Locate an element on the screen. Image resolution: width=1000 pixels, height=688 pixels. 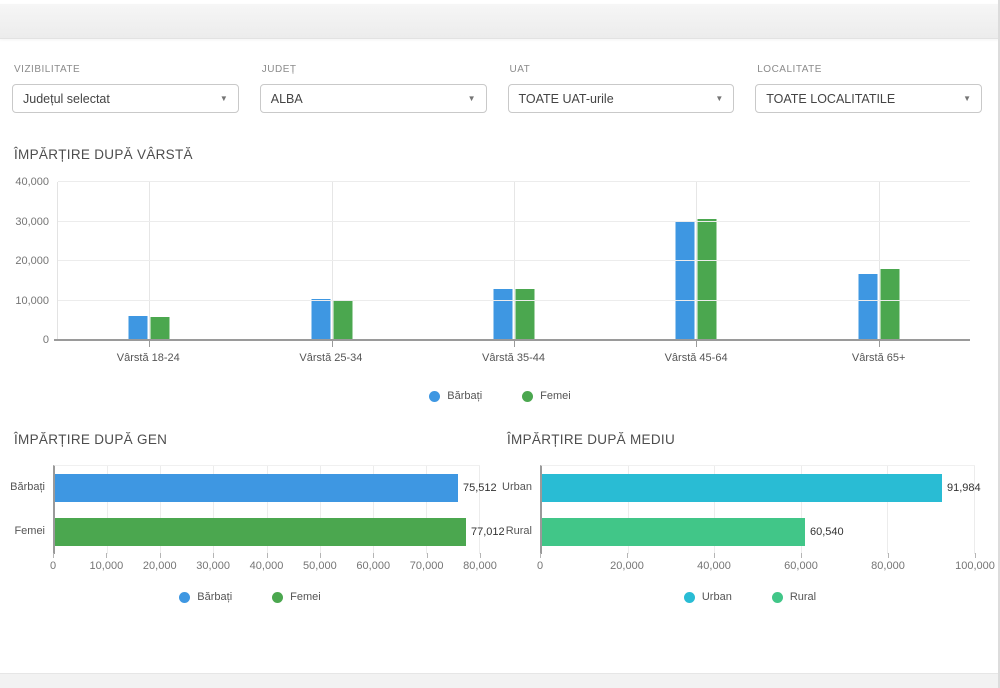
filter-vizibilitate: VIZIBILITATE Județul selectat ▼ is located at coordinates (125, 88).